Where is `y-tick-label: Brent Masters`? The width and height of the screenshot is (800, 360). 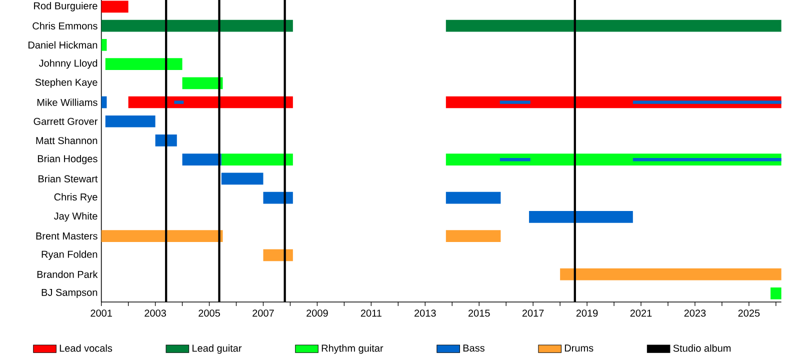 y-tick-label: Brent Masters is located at coordinates (67, 236).